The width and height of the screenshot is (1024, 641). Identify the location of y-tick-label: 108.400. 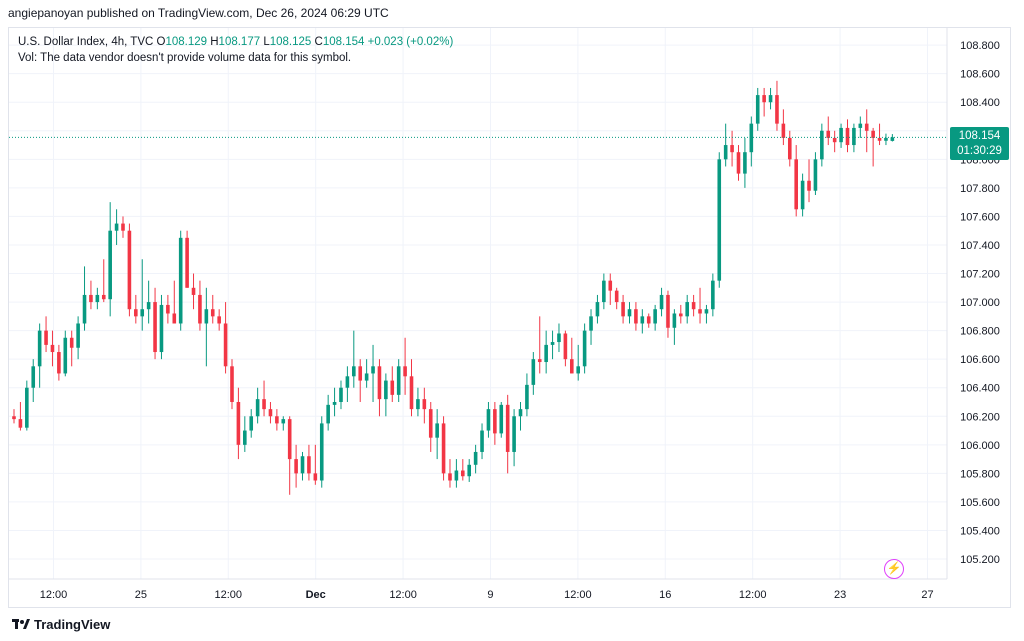
(980, 103).